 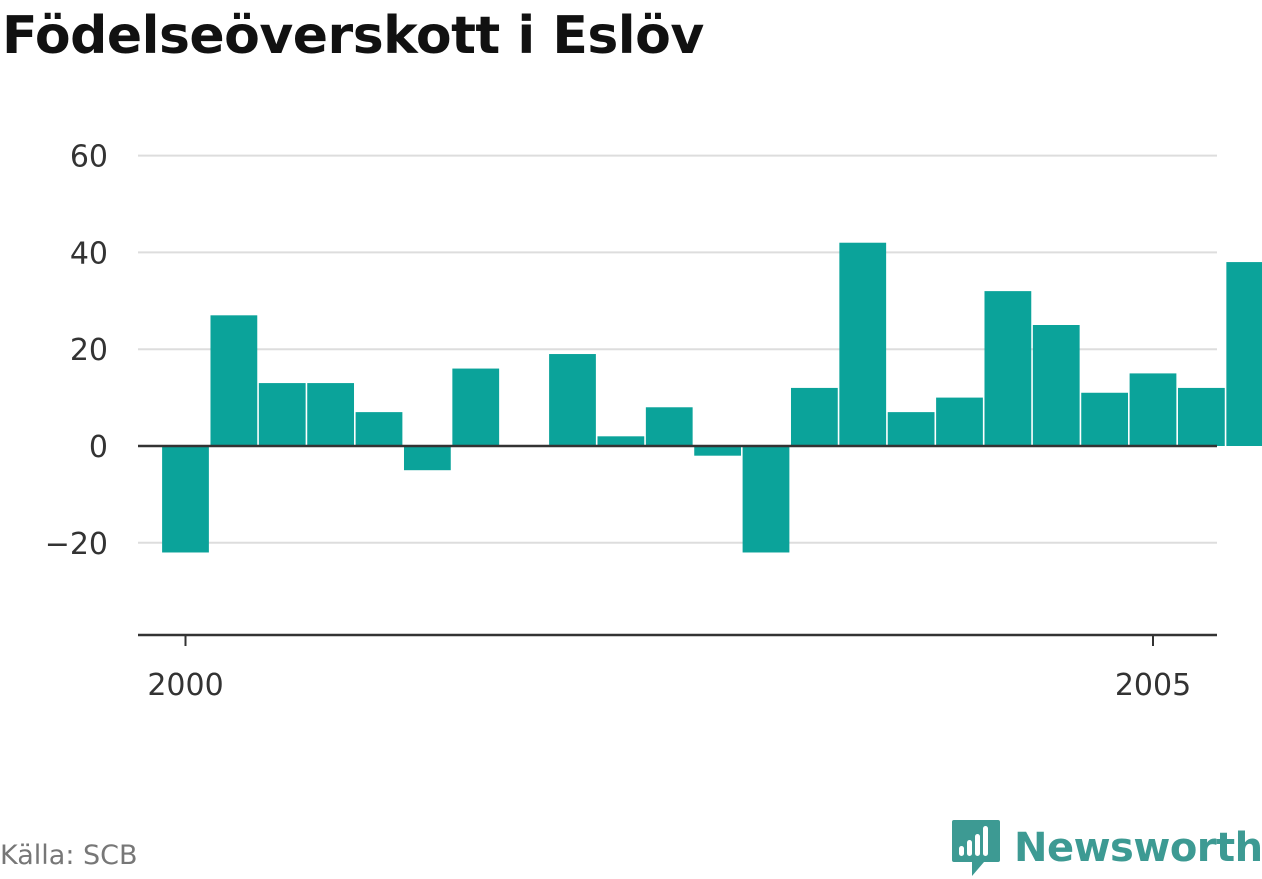 What do you see at coordinates (1153, 685) in the screenshot?
I see `x-tick-label: 2005` at bounding box center [1153, 685].